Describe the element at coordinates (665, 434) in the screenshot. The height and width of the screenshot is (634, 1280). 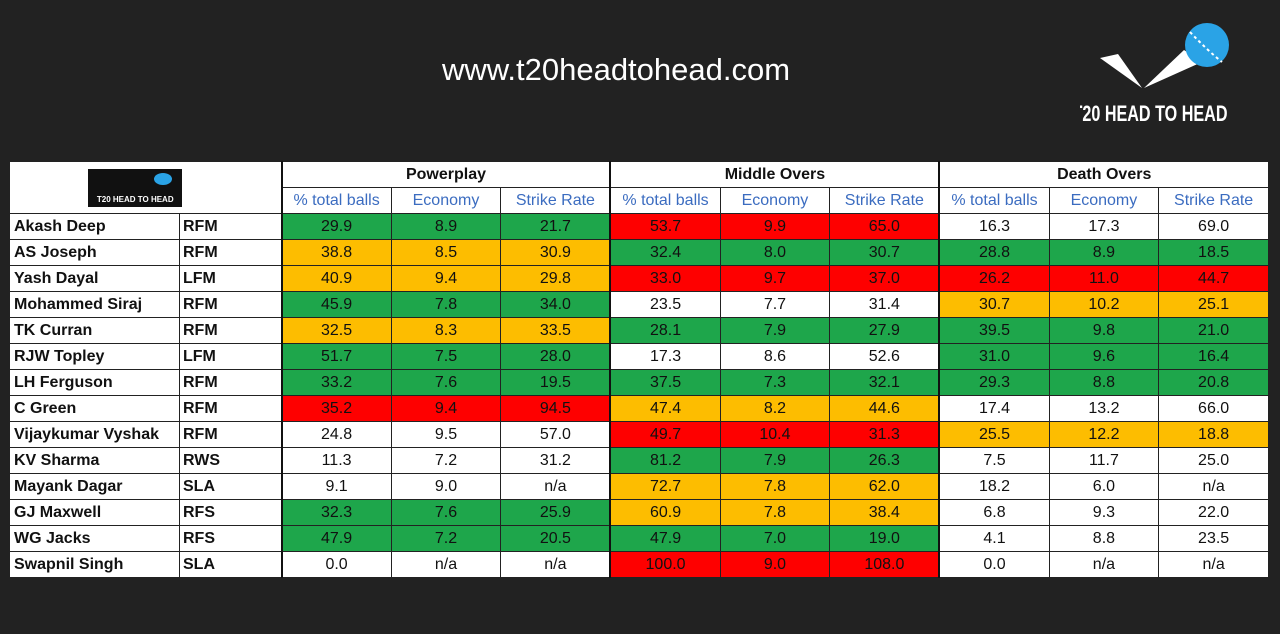
I see `stat-cell: 49.7` at that location.